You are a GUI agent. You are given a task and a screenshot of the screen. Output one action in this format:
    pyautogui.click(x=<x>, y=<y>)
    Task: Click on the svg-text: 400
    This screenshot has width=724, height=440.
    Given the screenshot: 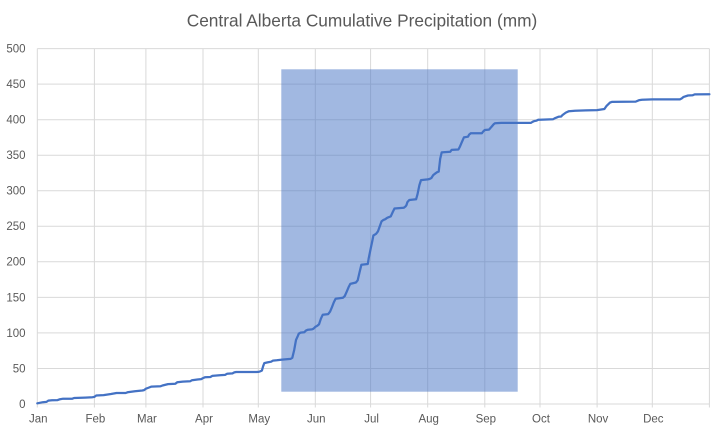 What is the action you would take?
    pyautogui.click(x=15, y=121)
    